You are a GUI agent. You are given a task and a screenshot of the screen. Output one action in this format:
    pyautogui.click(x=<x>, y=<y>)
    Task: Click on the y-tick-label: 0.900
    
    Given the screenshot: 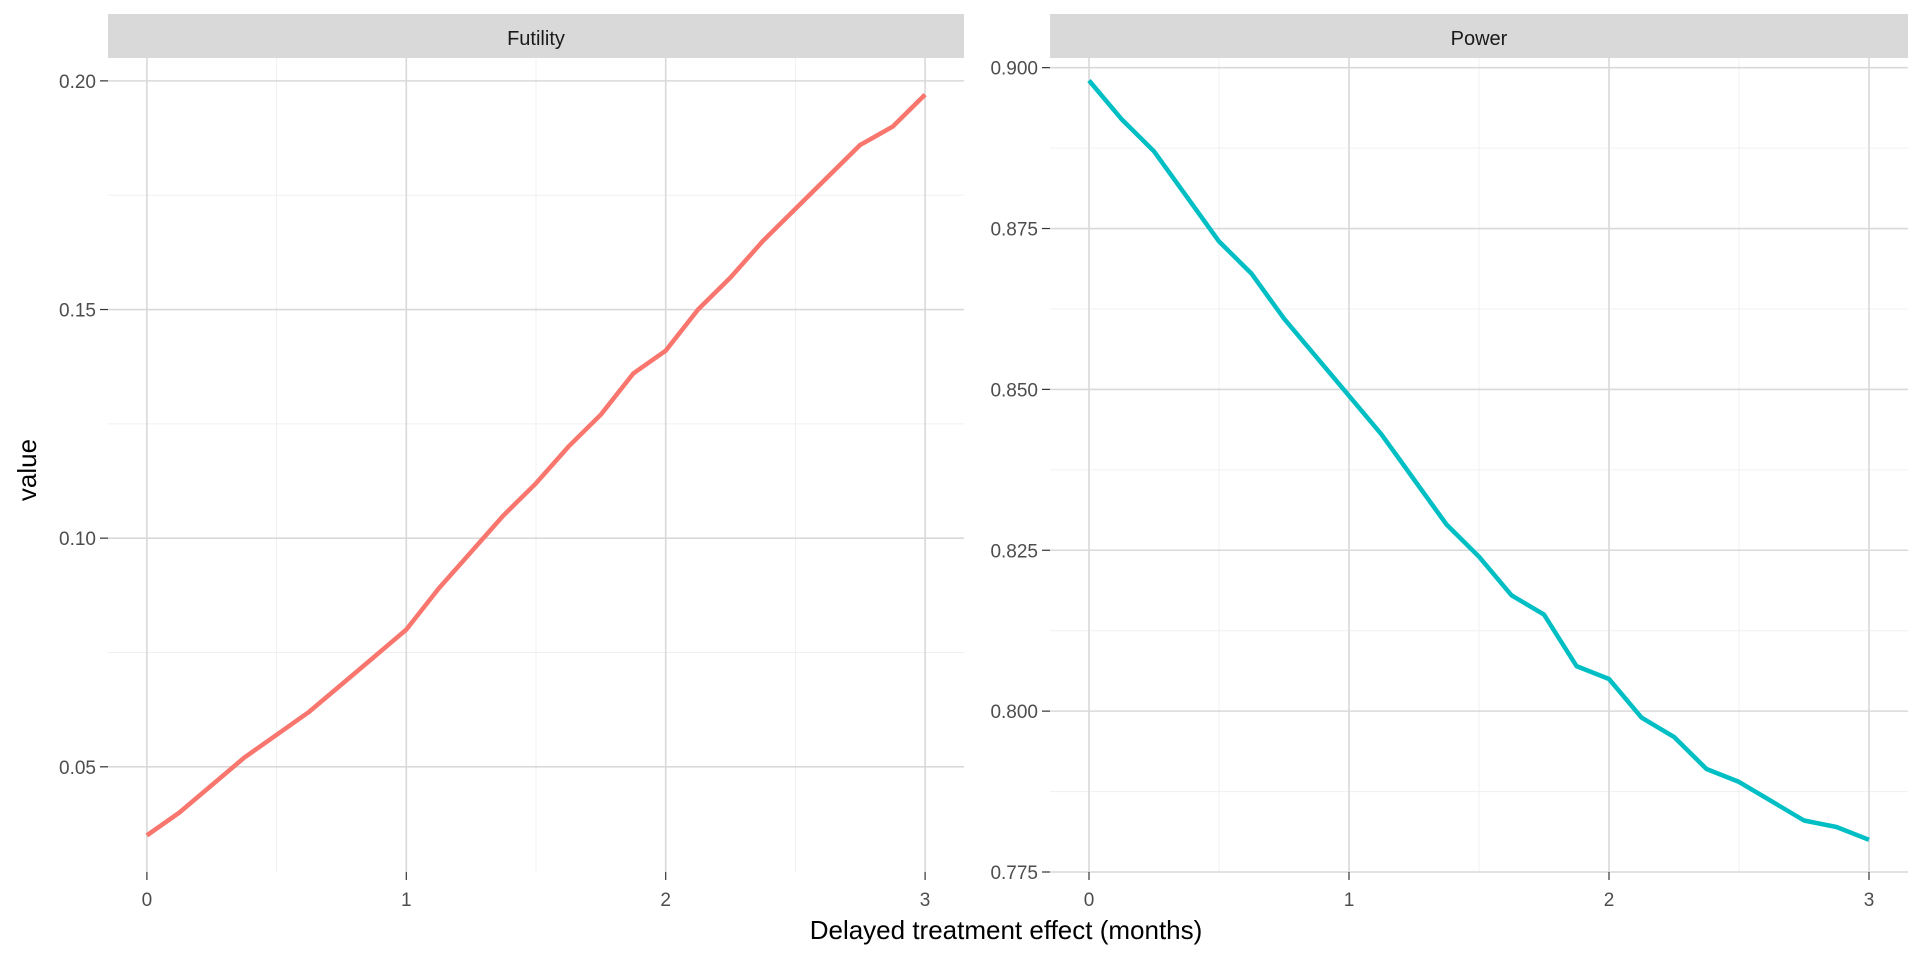 What is the action you would take?
    pyautogui.click(x=1014, y=69)
    